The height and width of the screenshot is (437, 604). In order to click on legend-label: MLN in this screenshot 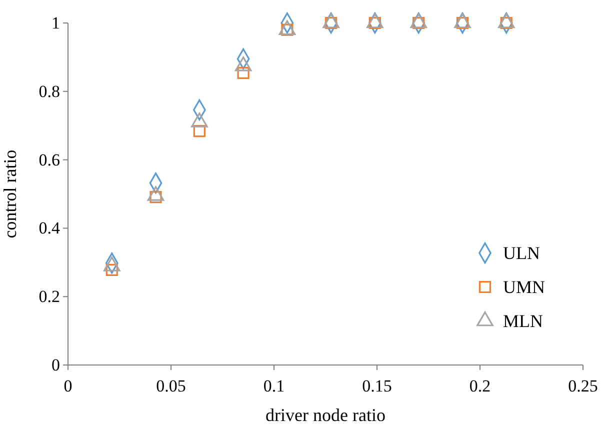, I will do `click(523, 321)`.